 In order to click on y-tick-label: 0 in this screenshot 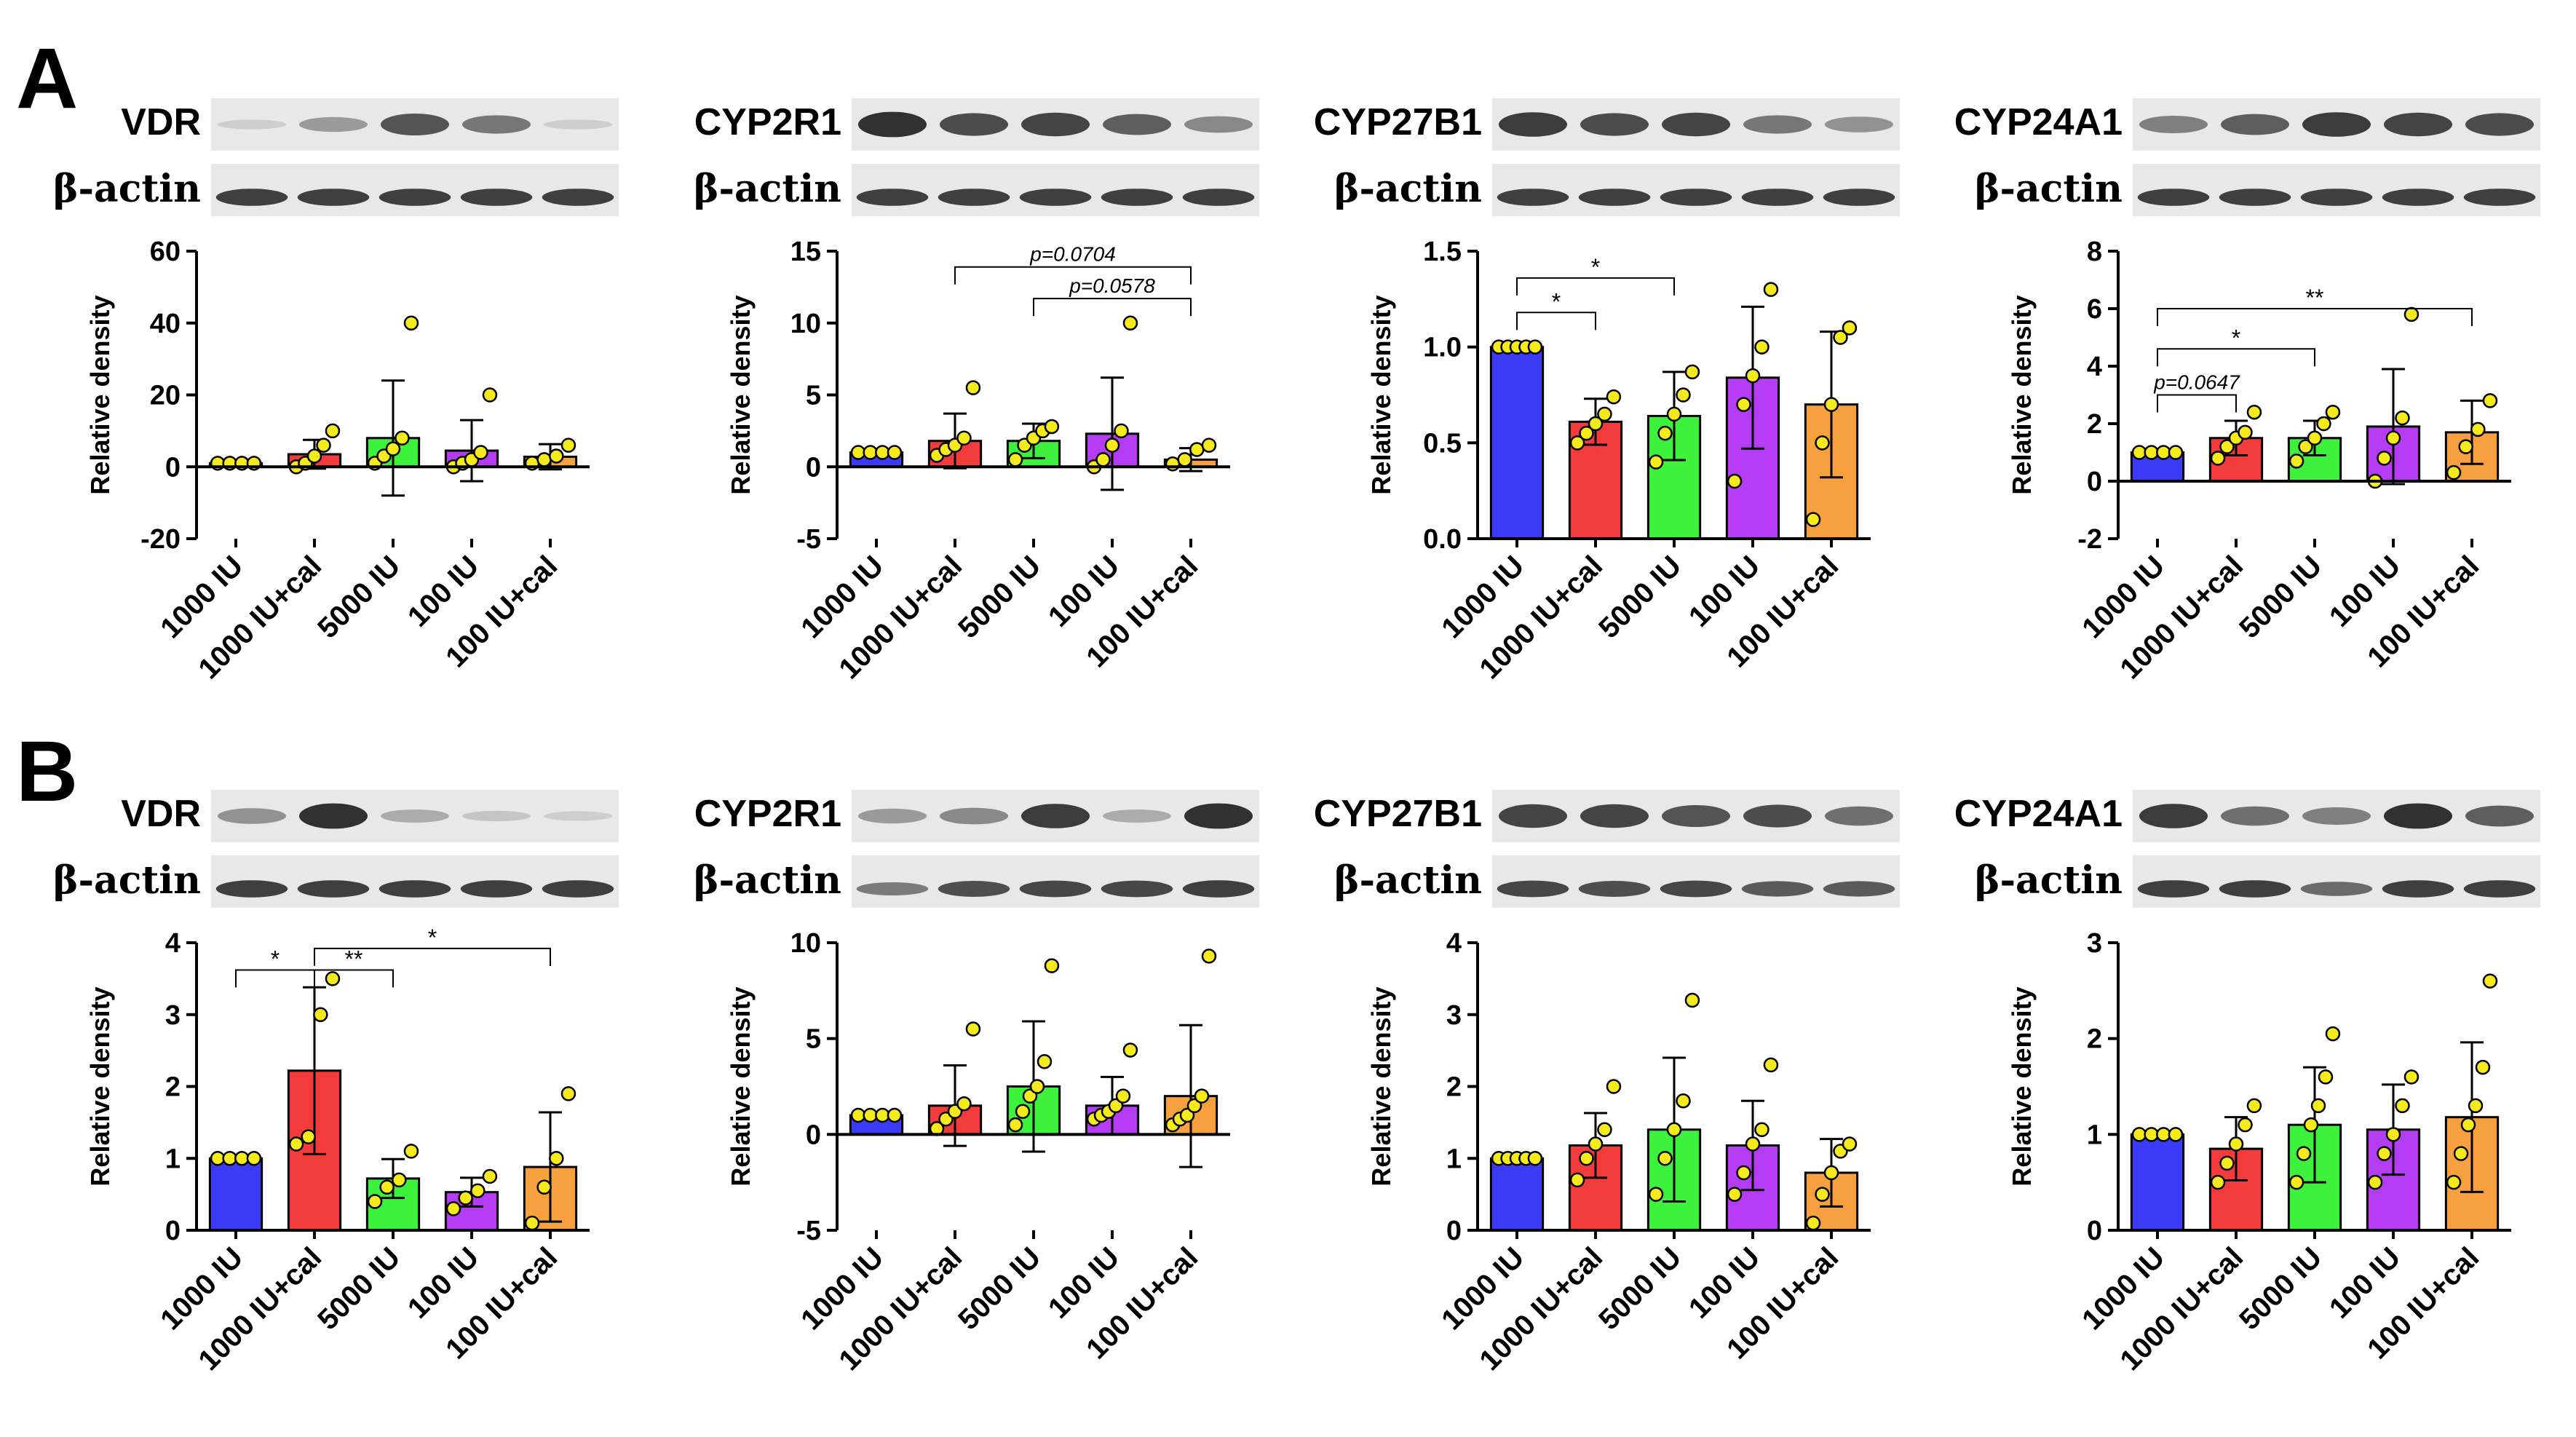, I will do `click(173, 467)`.